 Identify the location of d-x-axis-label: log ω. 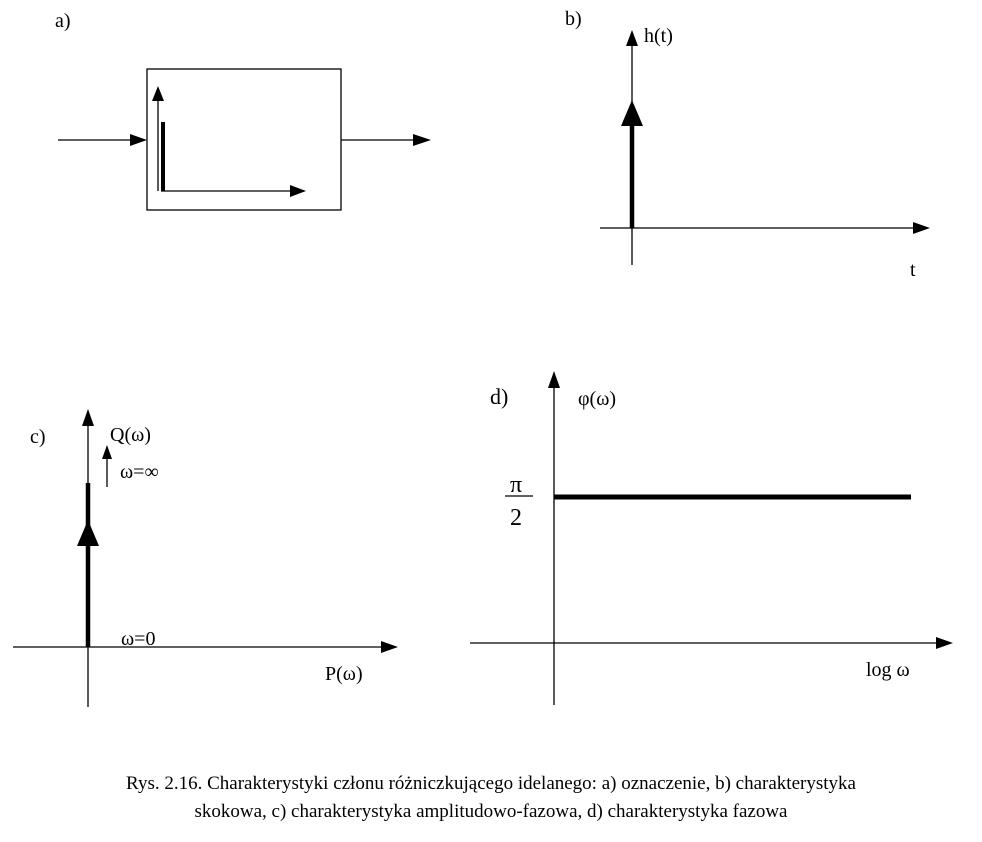
(888, 670).